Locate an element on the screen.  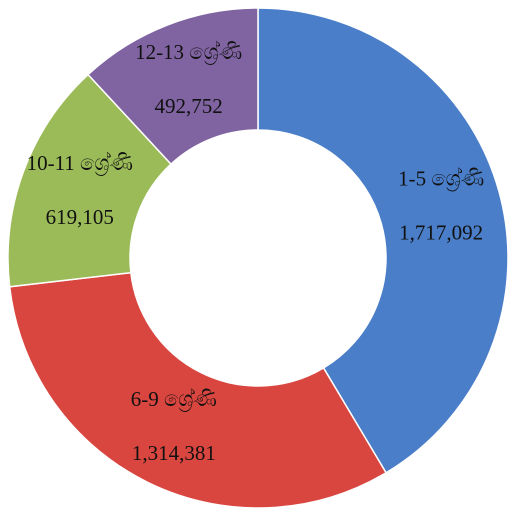
value-label: 1,717,092 is located at coordinates (441, 232).